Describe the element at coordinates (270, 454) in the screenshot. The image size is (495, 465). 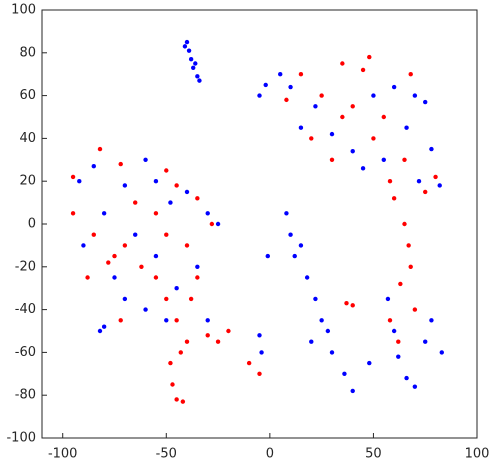
I see `x-tick-label: 0` at that location.